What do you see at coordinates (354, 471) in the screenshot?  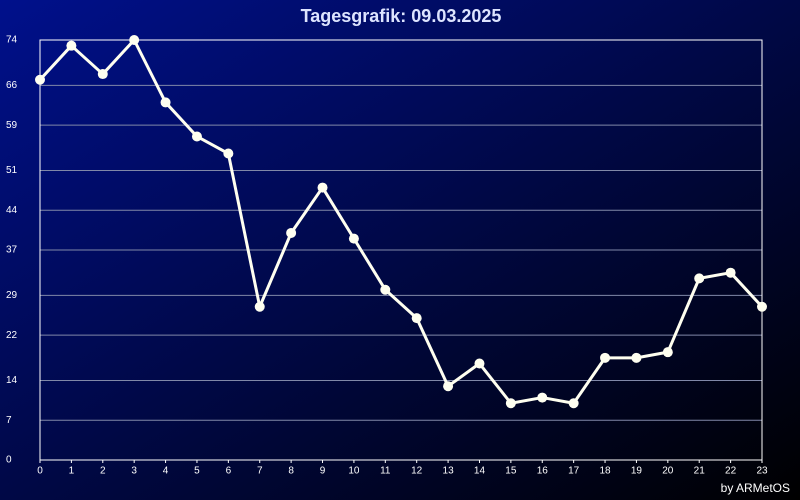 I see `x-tick-label: 10` at bounding box center [354, 471].